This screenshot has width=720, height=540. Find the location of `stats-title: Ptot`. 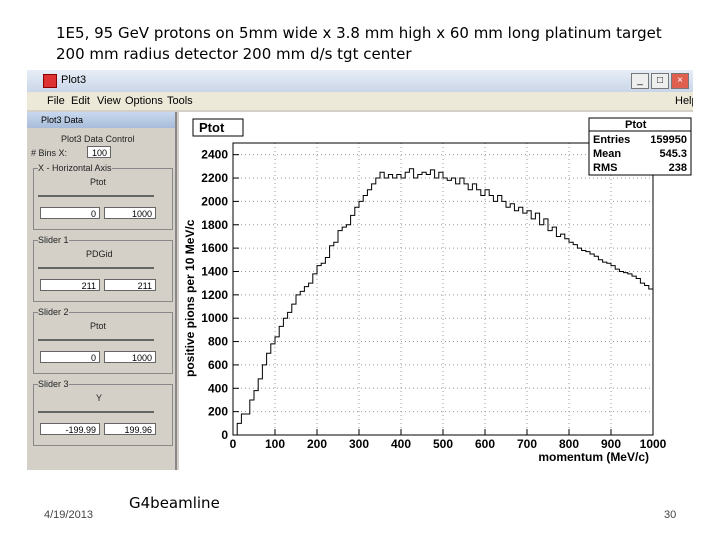

stats-title: Ptot is located at coordinates (636, 125).